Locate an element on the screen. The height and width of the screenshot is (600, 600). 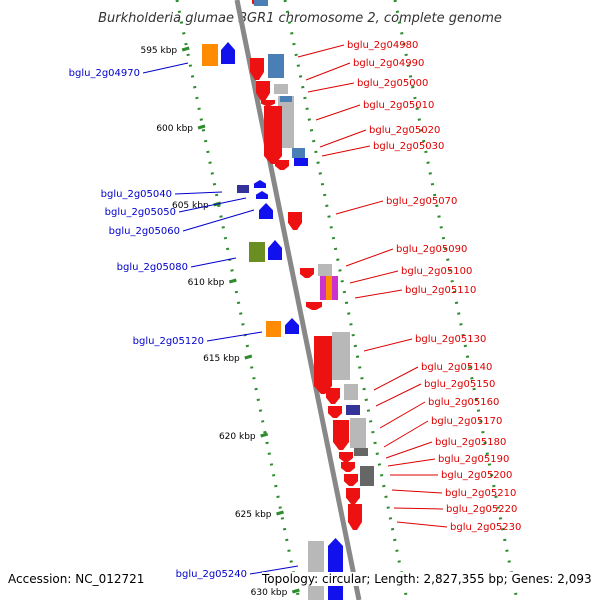
gene-label-bglu_2g04970: bglu_2g04970 is located at coordinates (104, 73).